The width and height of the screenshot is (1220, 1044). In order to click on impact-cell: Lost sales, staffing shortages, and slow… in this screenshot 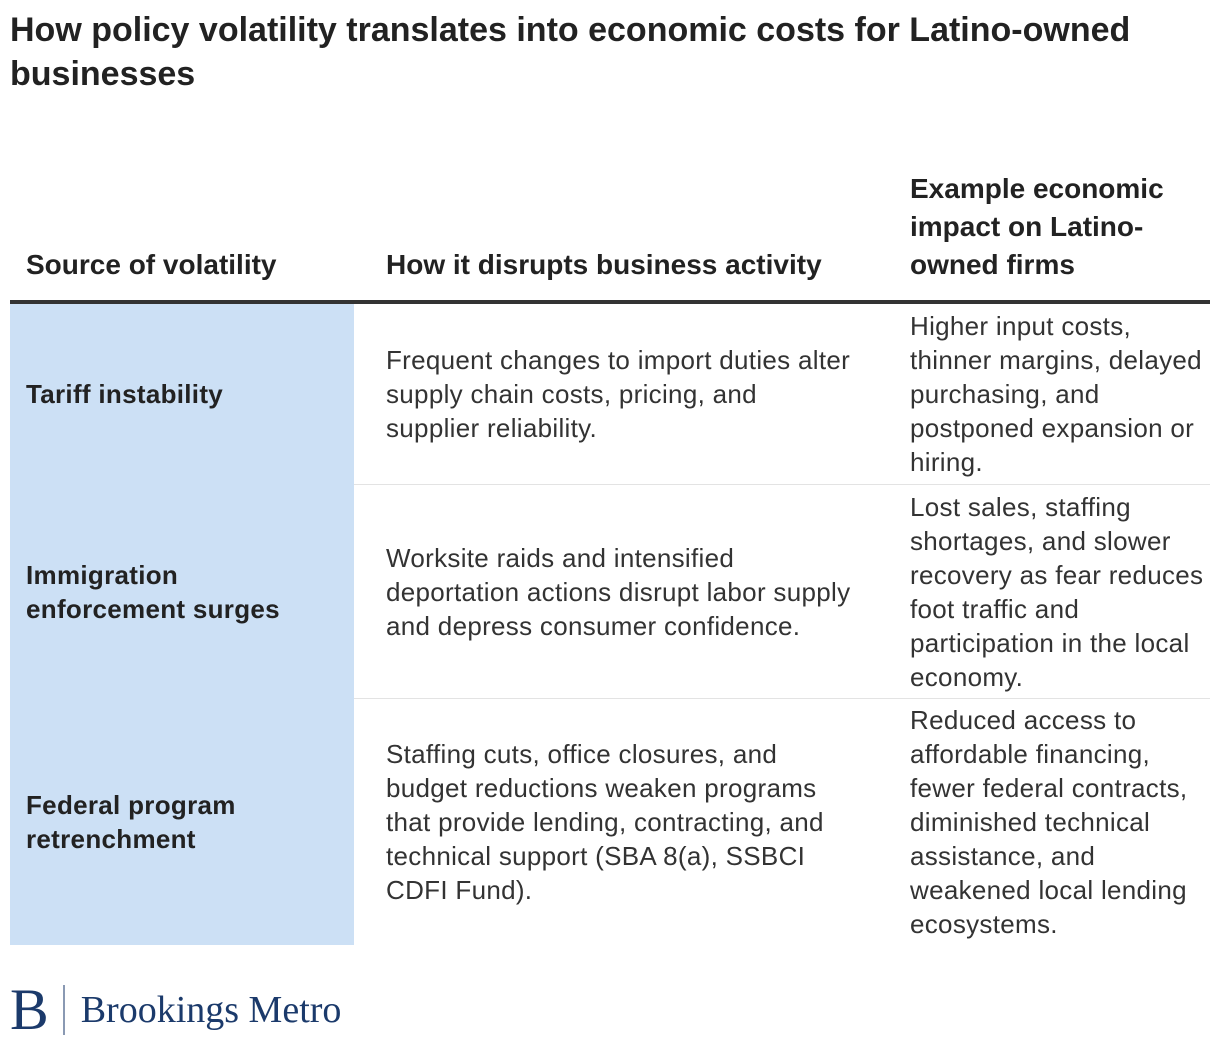, I will do `click(1044, 591)`.